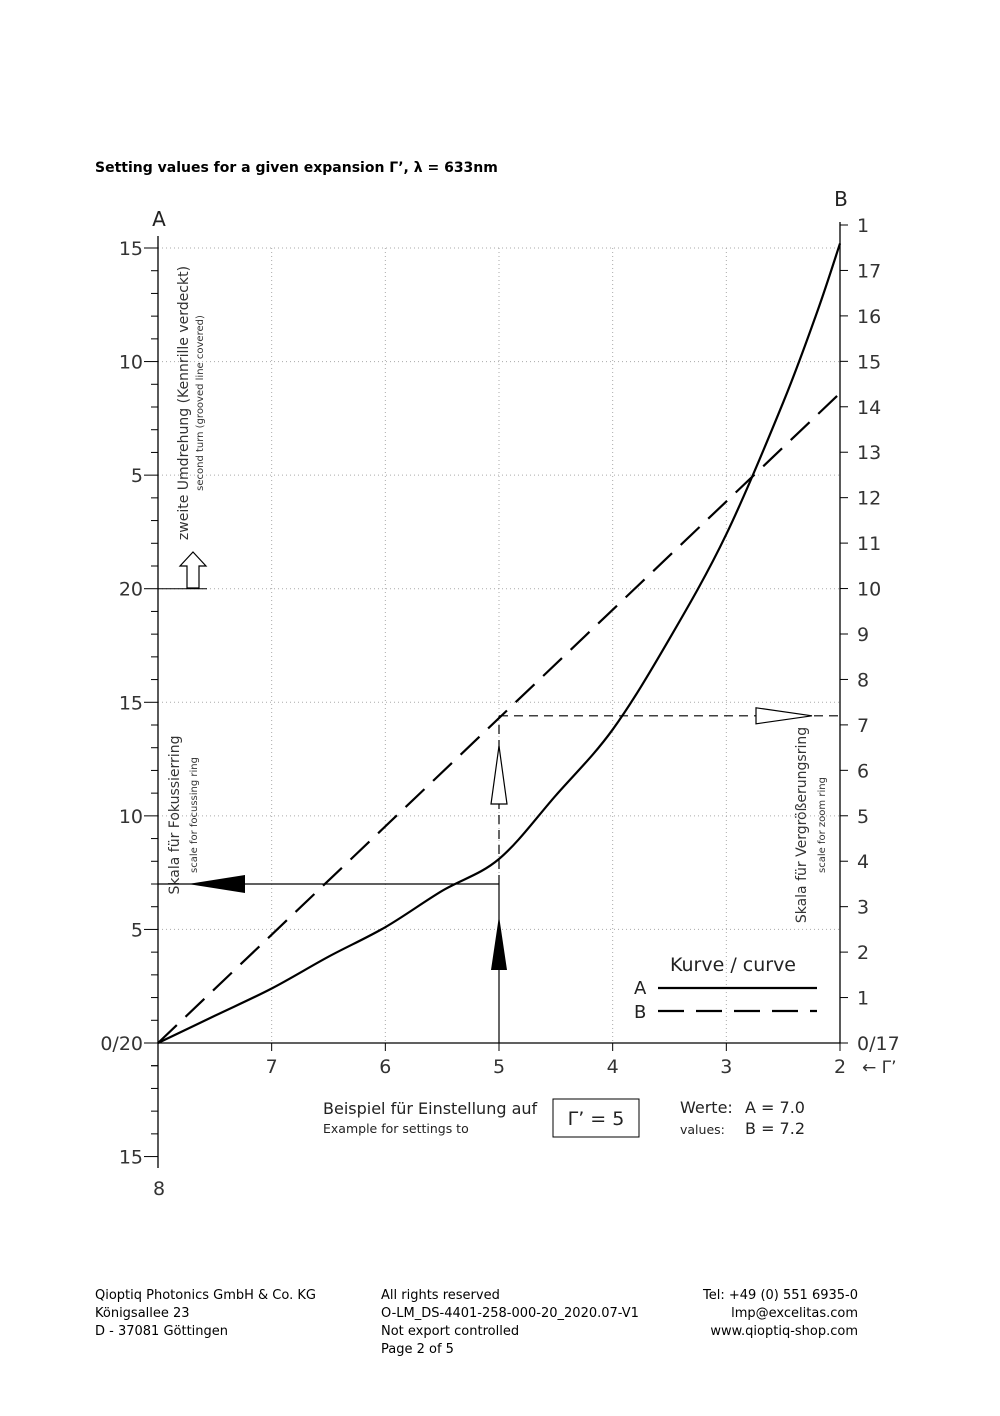 The height and width of the screenshot is (1416, 1000). Describe the element at coordinates (396, 1128) in the screenshot. I see `example-sublabel: Example for settings to` at that location.